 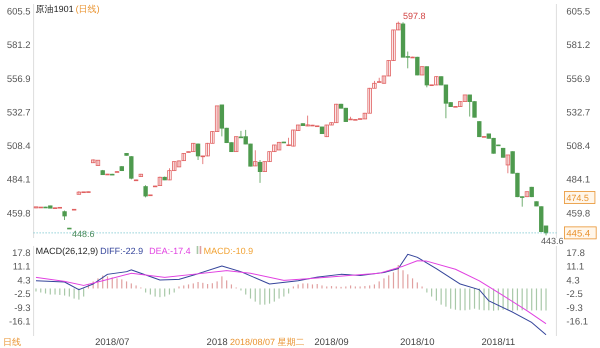 What do you see at coordinates (499, 342) in the screenshot?
I see `x-tick-label: 2018/11` at bounding box center [499, 342].